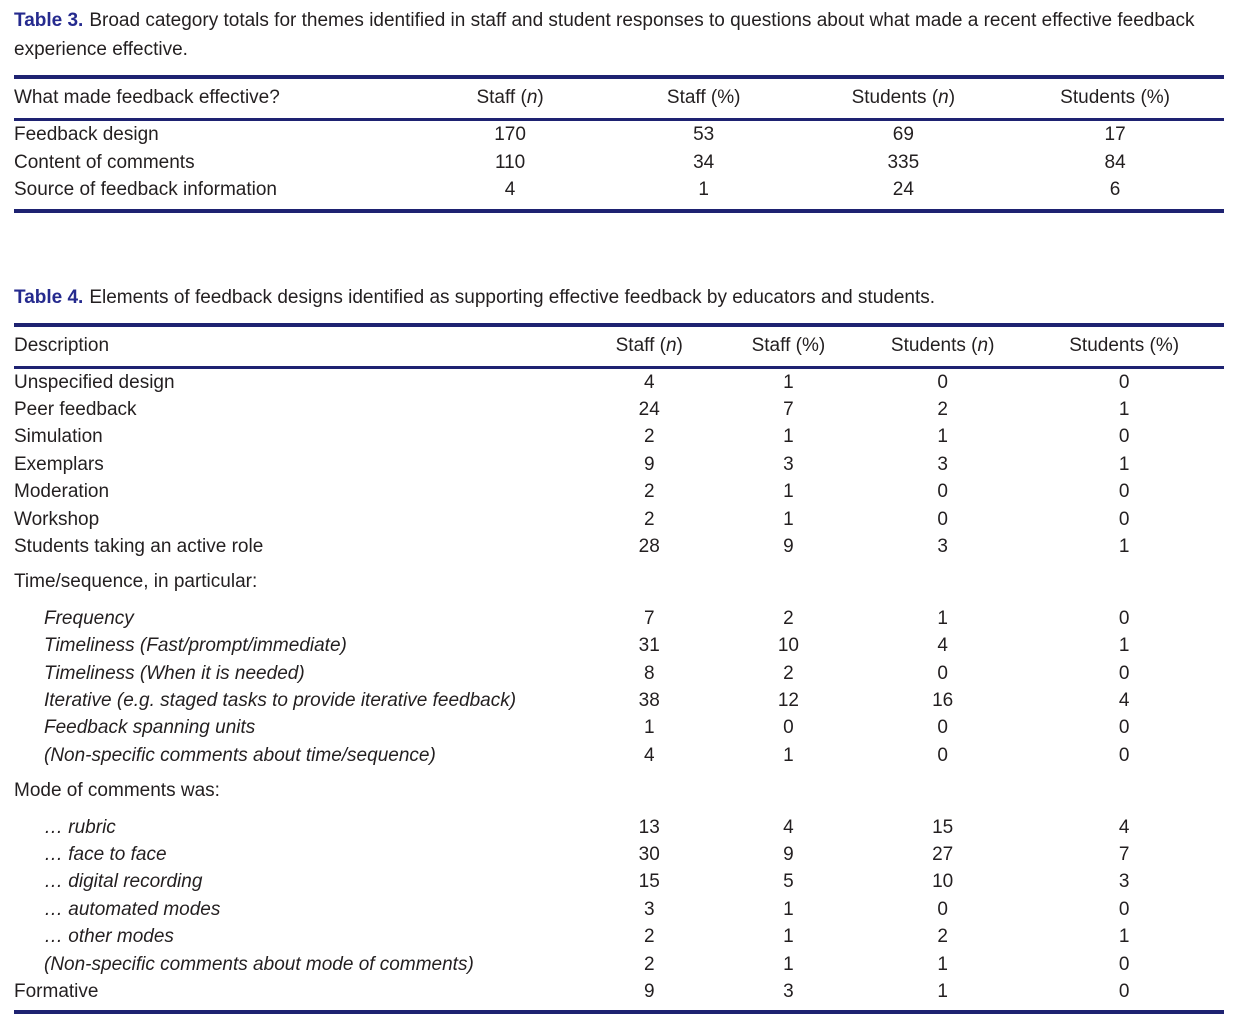 This screenshot has height=1016, width=1238. Describe the element at coordinates (89, 618) in the screenshot. I see `row-label: Frequency` at that location.